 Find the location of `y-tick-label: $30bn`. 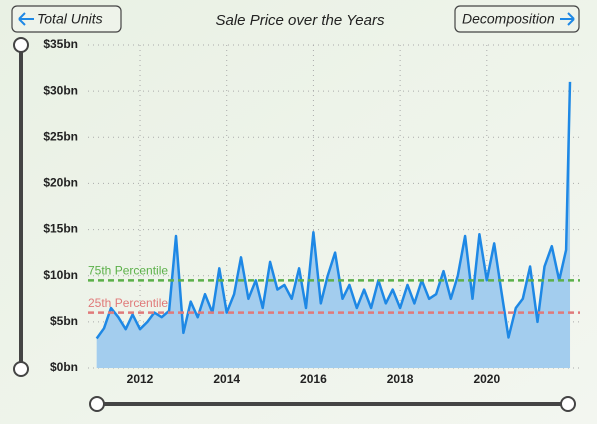

y-tick-label: $30bn is located at coordinates (60, 90).